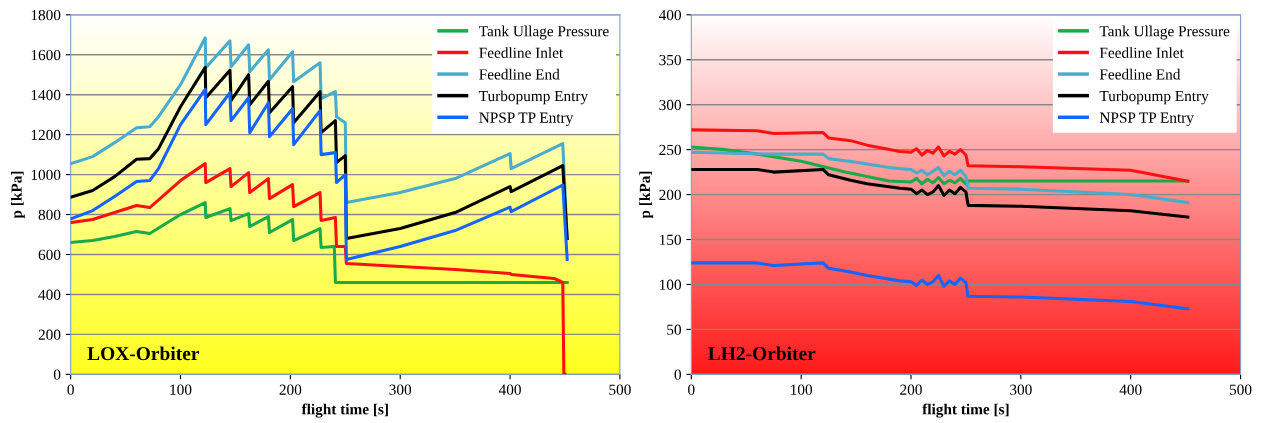 The image size is (1262, 423). I want to click on y-tick-label: 100, so click(670, 284).